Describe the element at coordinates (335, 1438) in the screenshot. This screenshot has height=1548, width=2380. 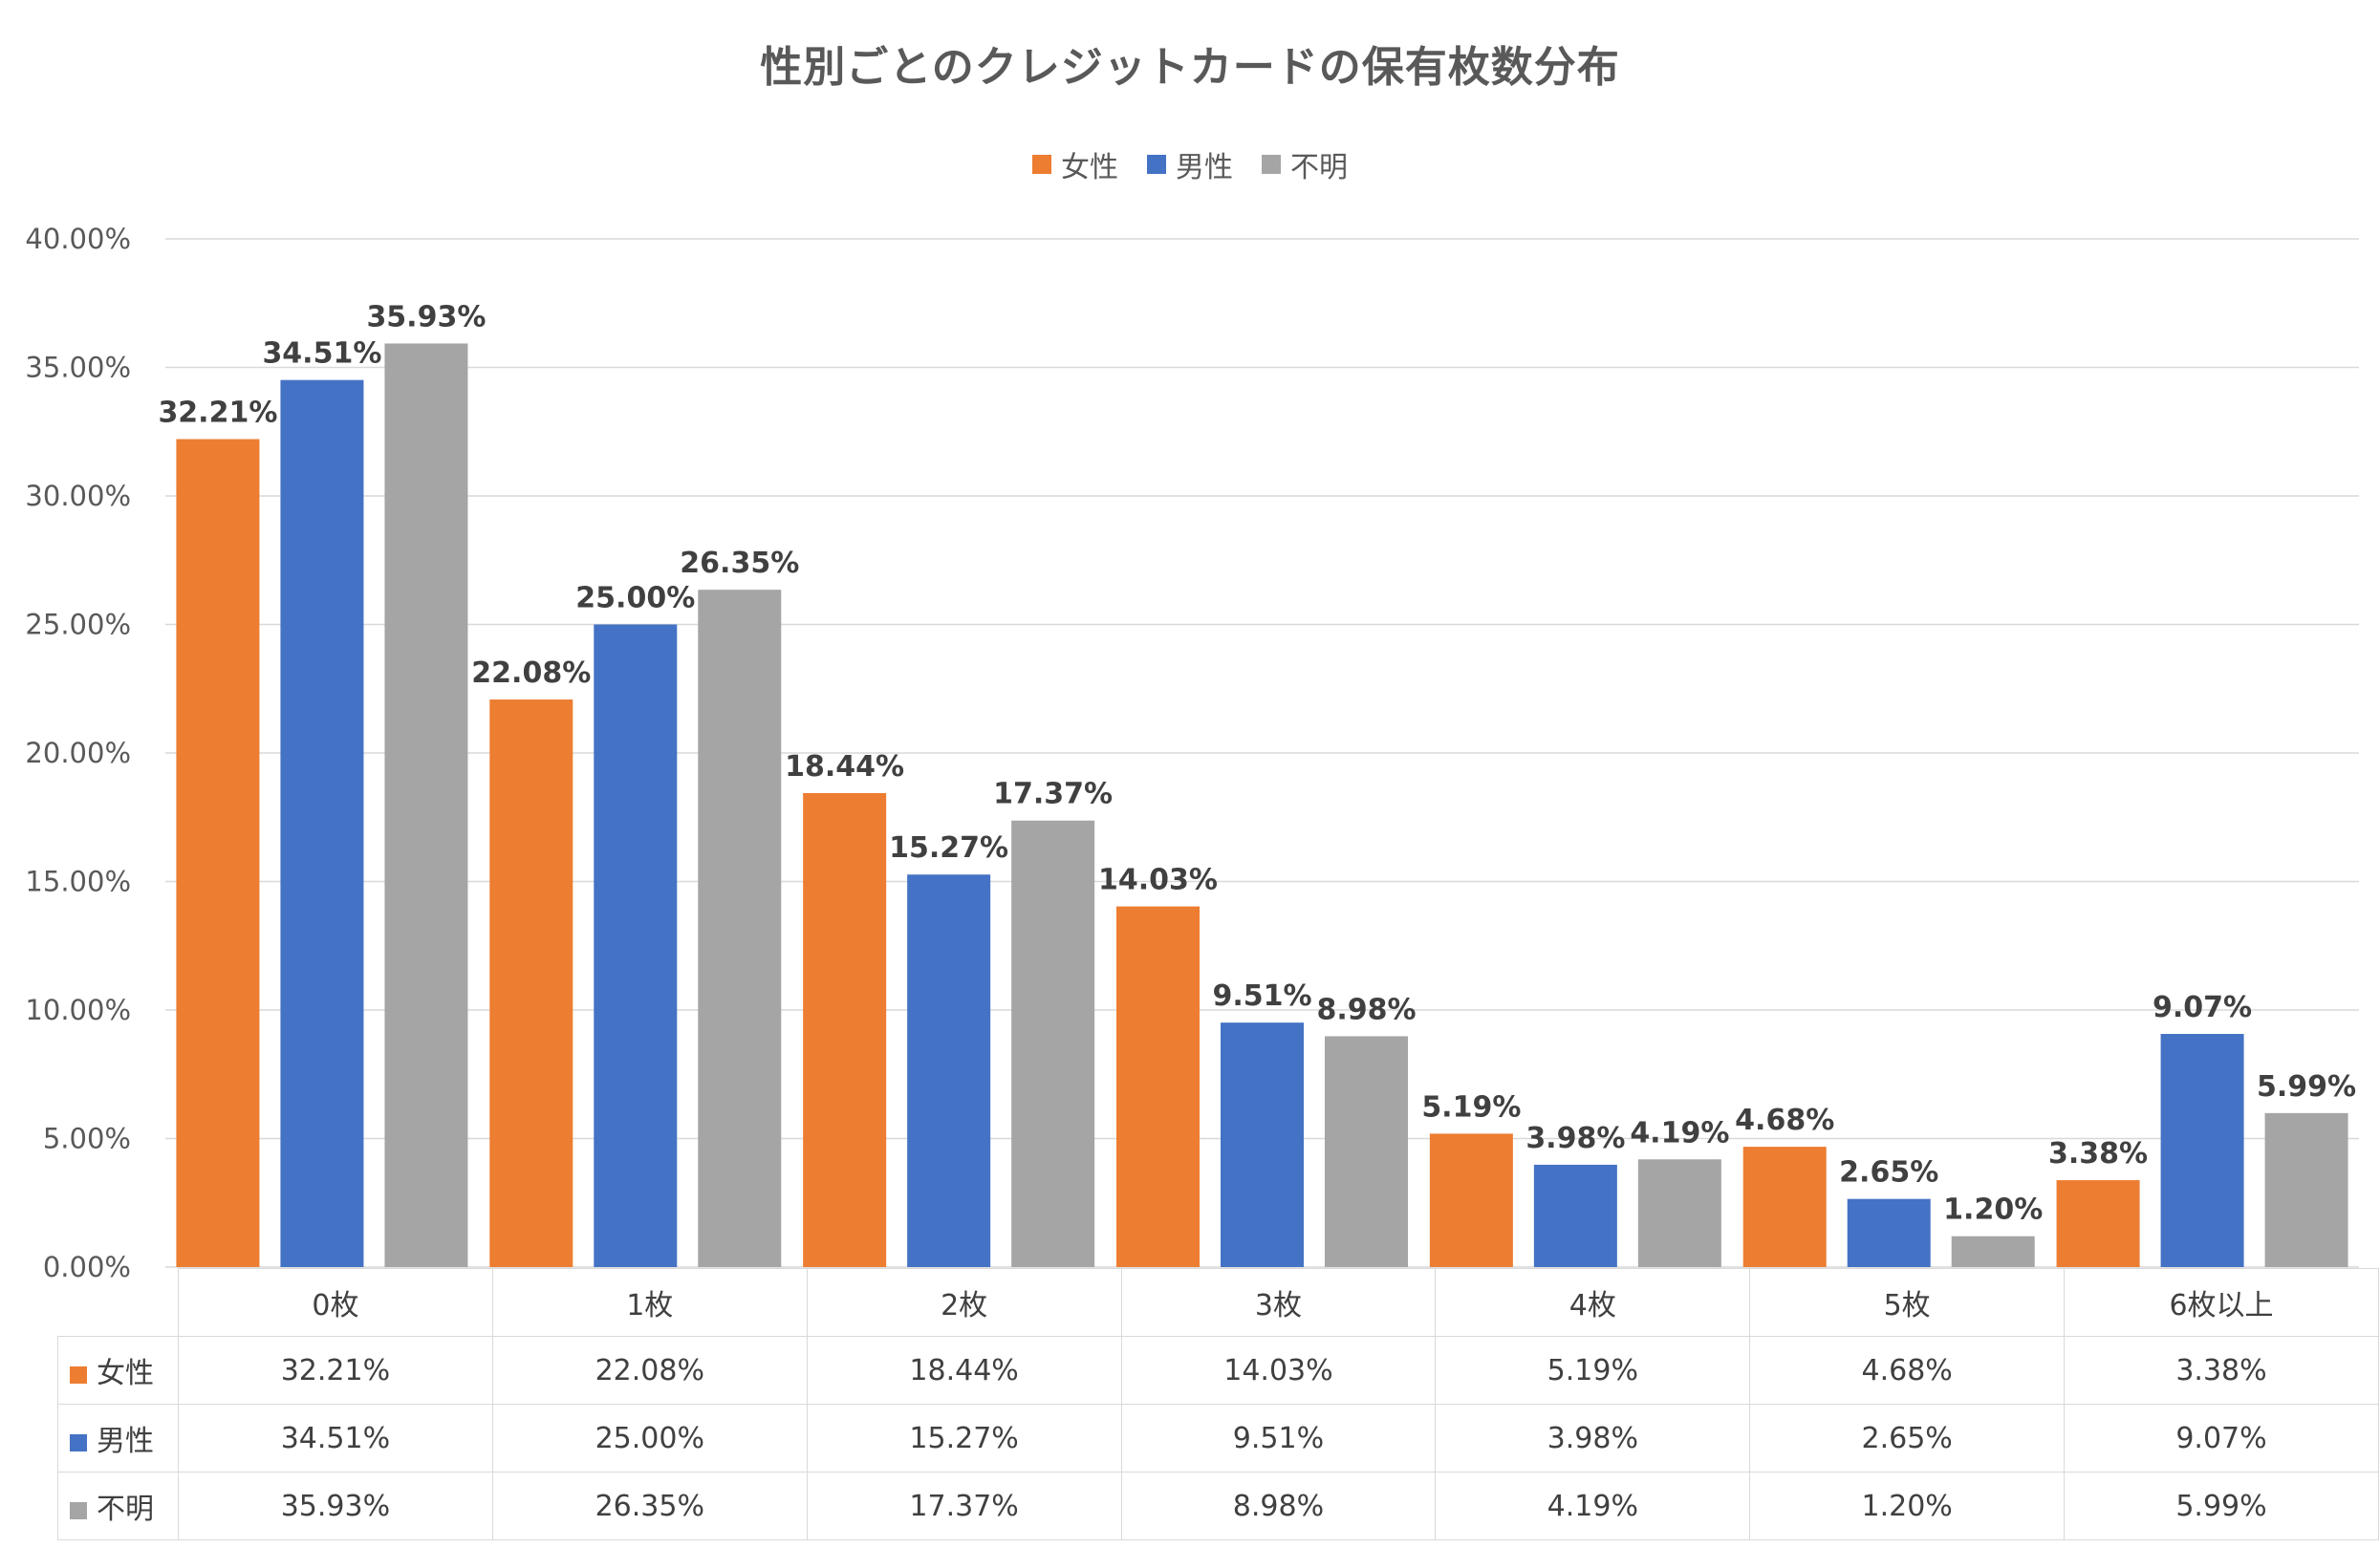
I see `table-cell: 34.51%` at that location.